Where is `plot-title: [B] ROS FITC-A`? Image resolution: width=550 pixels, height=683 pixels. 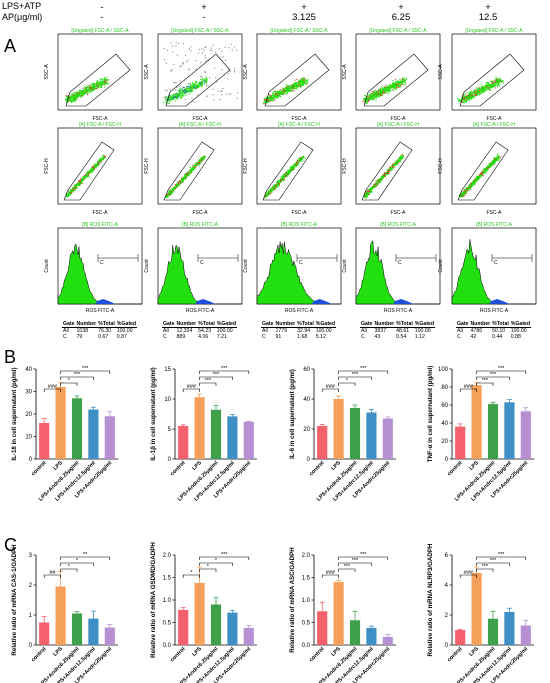
plot-title: [B] ROS FITC-A is located at coordinates (299, 225).